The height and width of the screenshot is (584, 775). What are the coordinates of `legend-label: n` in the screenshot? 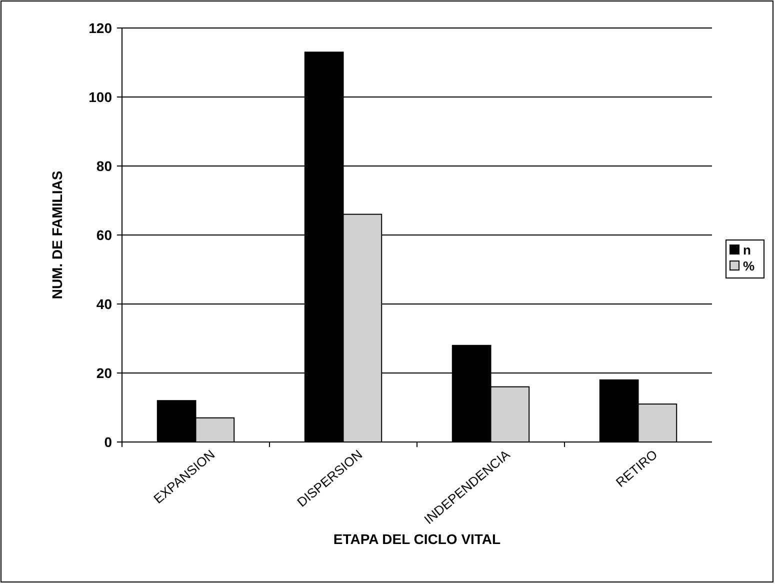 It's located at (747, 250).